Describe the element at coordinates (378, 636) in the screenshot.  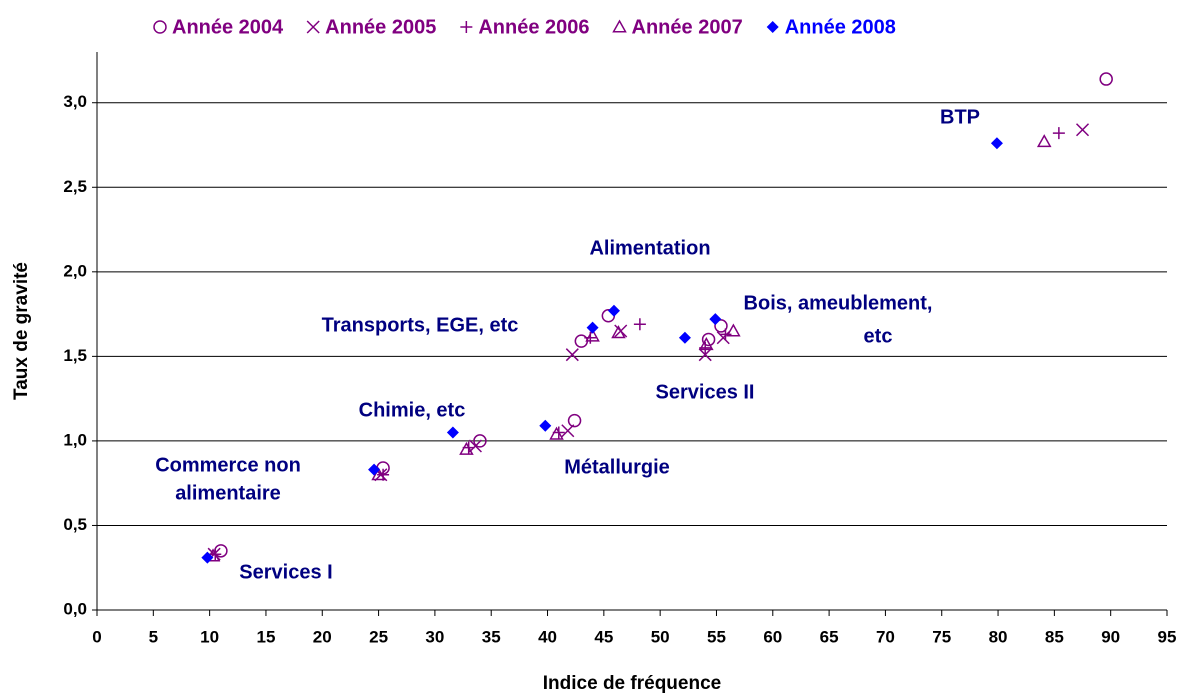
I see `x-tick-label: 25` at that location.